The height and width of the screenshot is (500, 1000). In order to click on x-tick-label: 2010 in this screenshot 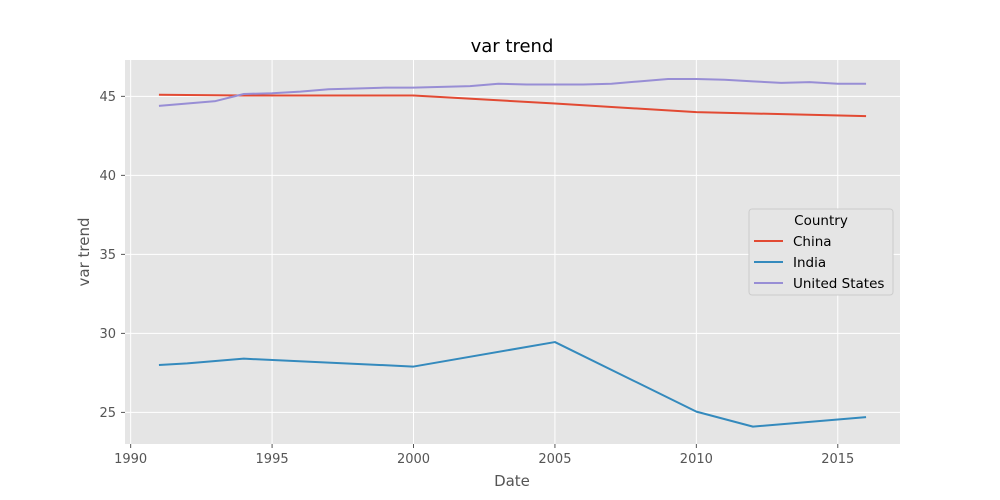, I will do `click(696, 459)`.